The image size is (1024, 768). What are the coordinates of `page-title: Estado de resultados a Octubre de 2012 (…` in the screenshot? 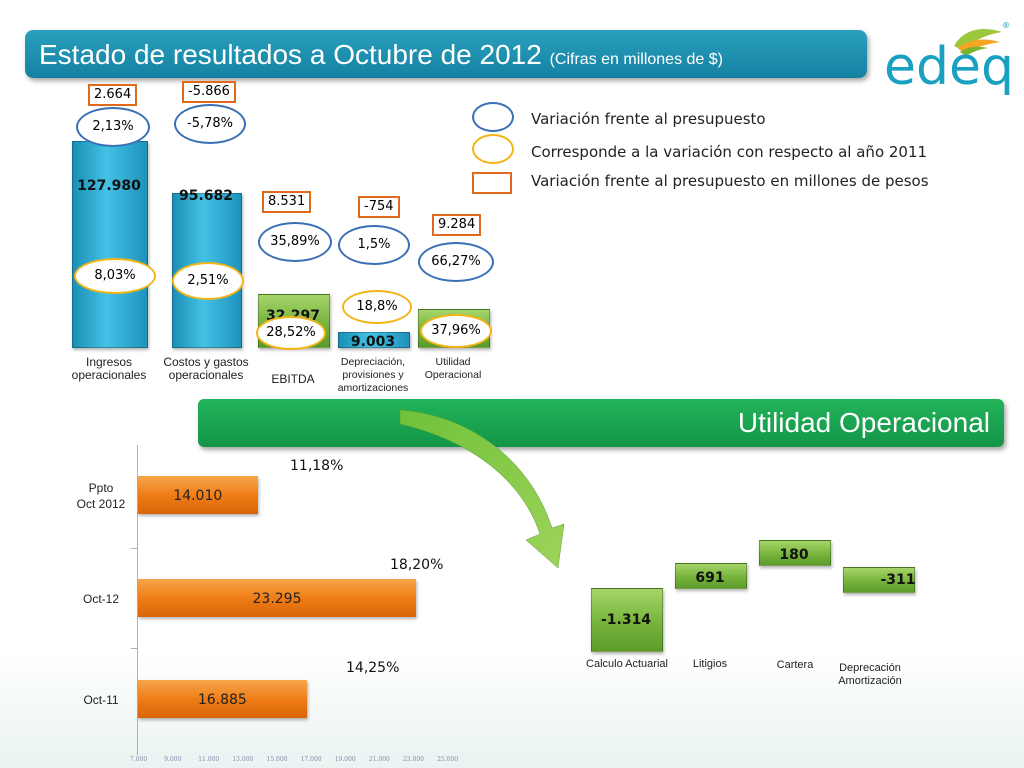 It's located at (381, 55).